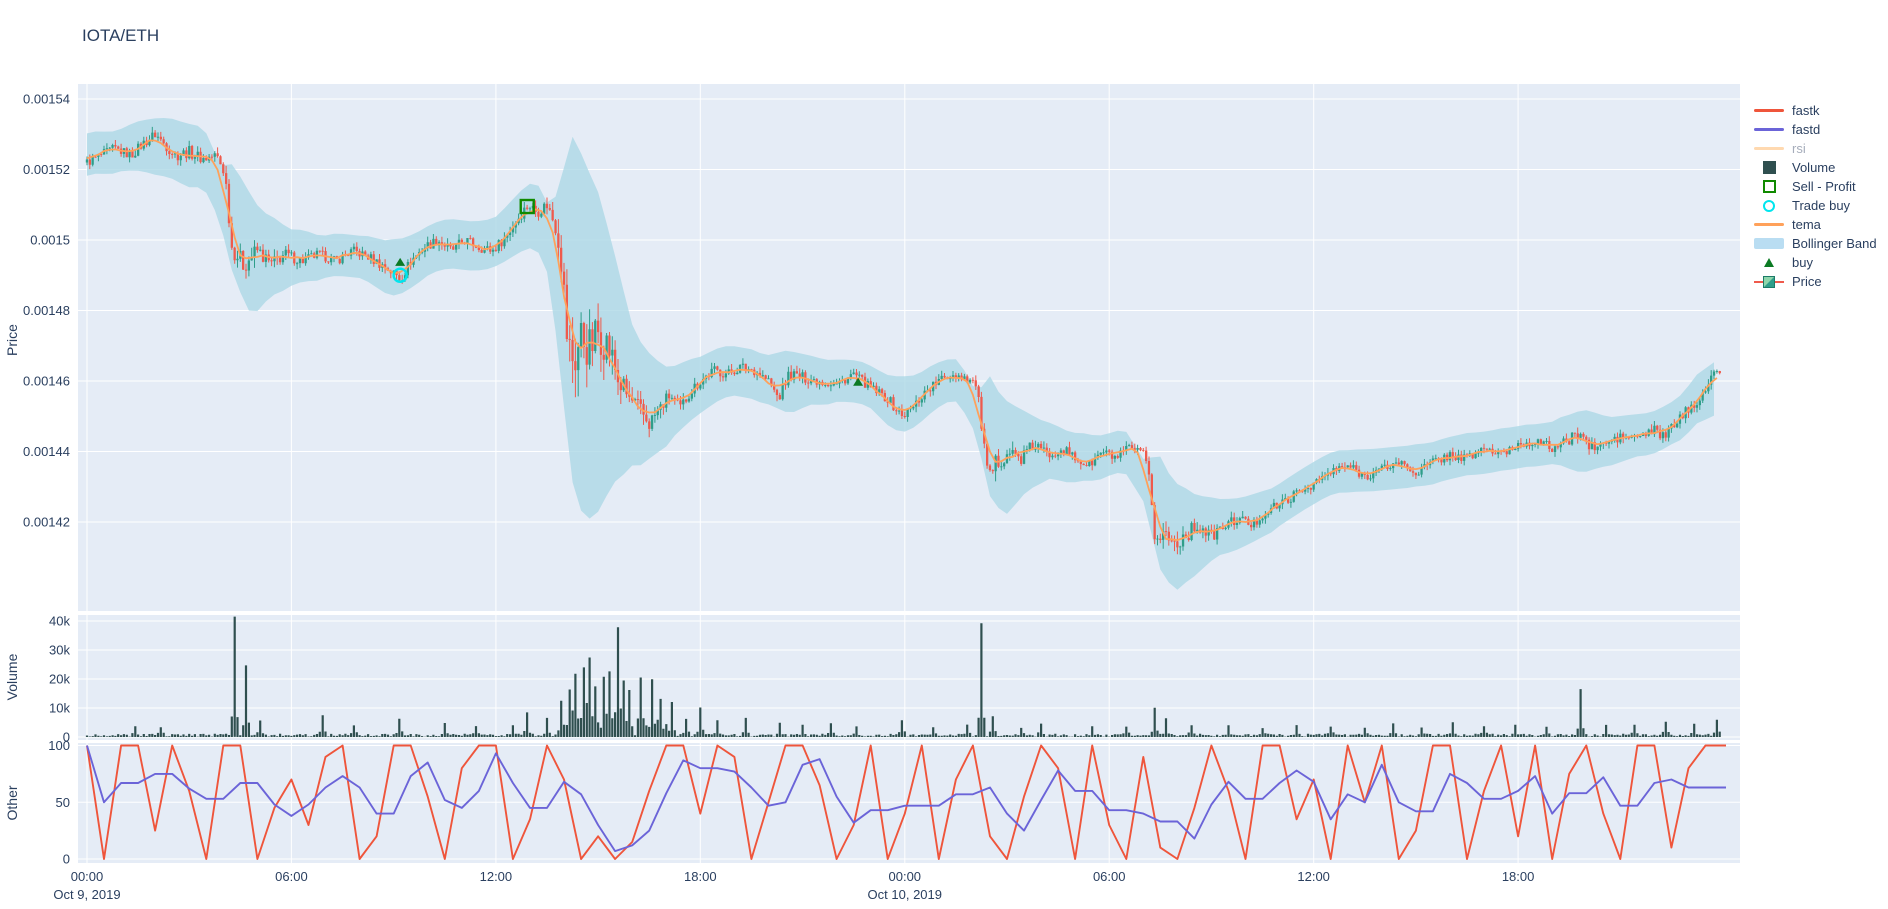 This screenshot has height=909, width=1888. What do you see at coordinates (1769, 243) in the screenshot?
I see `bollinger-band-legend-icon` at bounding box center [1769, 243].